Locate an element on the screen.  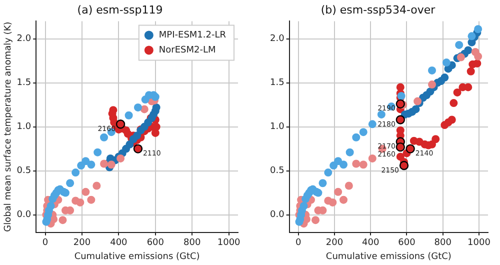
legend-label: NorESM2-LM is located at coordinates (187, 51).